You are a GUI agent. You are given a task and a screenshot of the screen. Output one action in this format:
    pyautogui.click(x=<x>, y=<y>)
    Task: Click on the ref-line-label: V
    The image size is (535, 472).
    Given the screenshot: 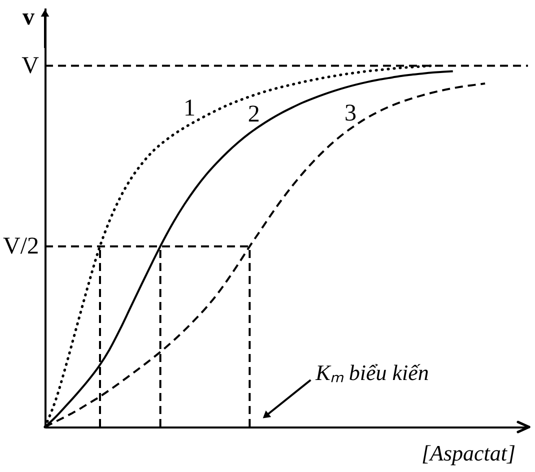 What is the action you would take?
    pyautogui.click(x=31, y=65)
    